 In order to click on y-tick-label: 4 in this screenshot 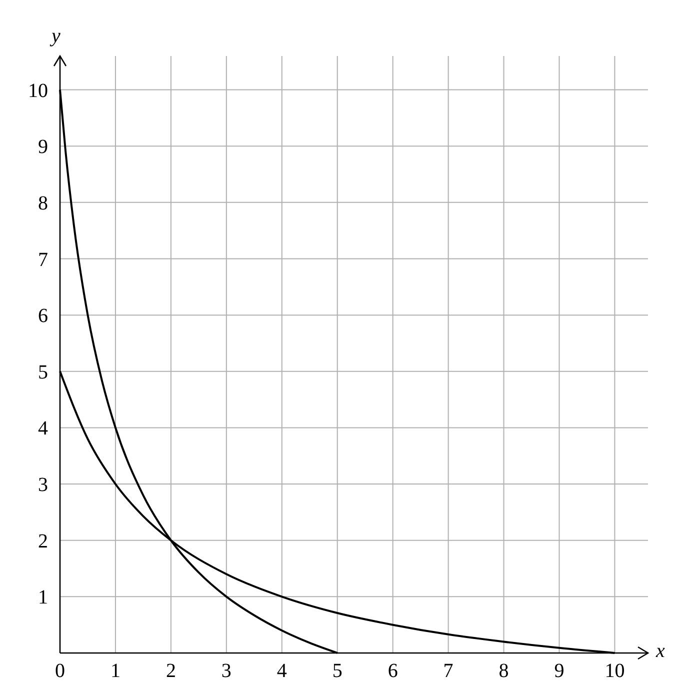, I will do `click(43, 429)`.